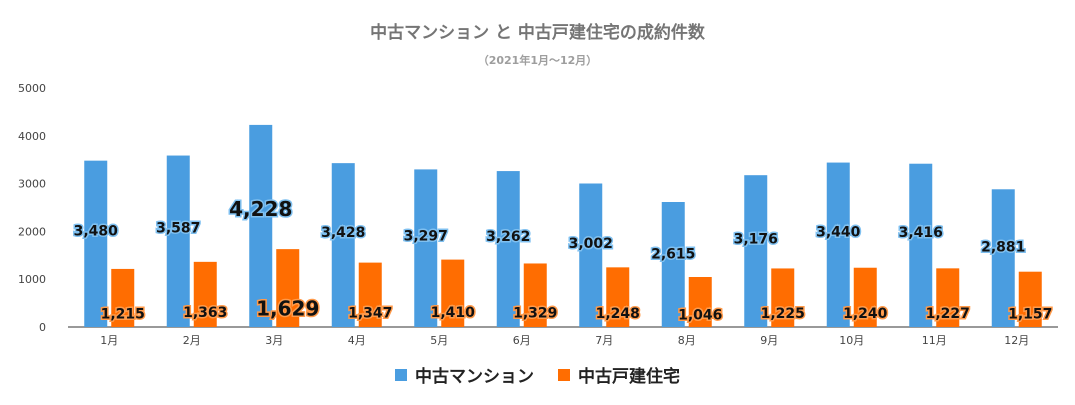 The width and height of the screenshot is (1075, 405). I want to click on x-tick-label: 11月, so click(934, 340).